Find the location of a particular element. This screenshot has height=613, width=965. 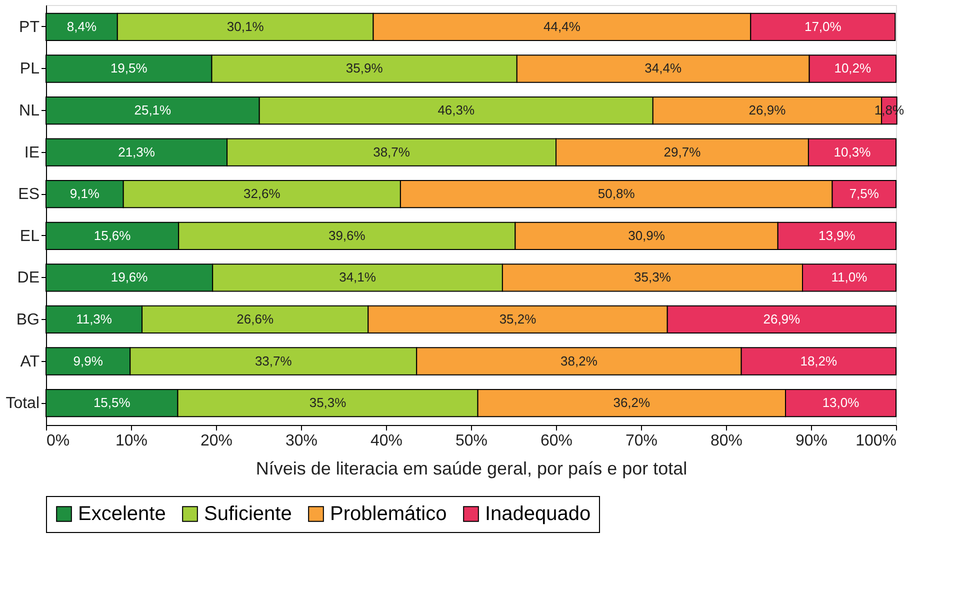

data-label: 15,5% is located at coordinates (112, 402).